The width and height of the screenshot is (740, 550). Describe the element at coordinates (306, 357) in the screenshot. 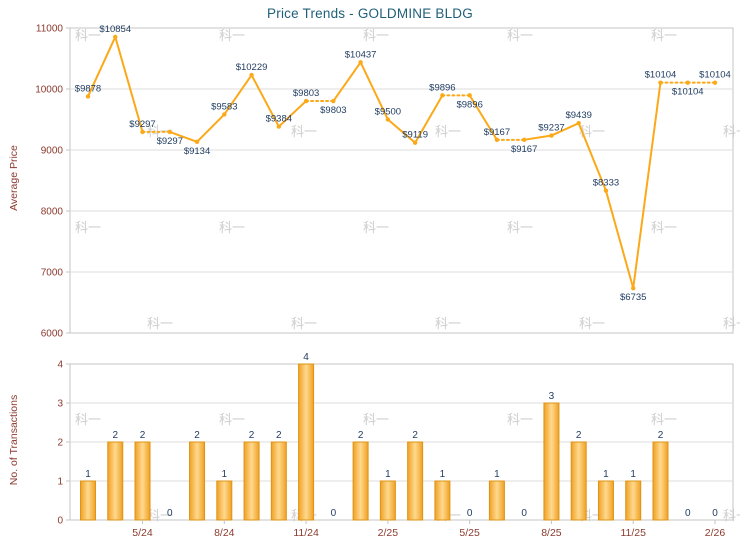

I see `bar-value-label: 4` at that location.